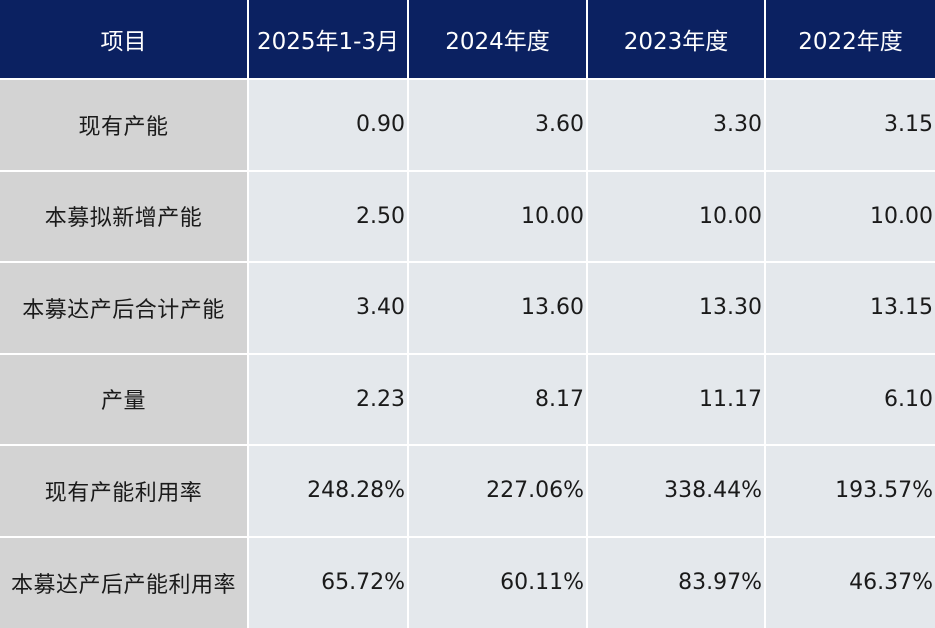  What do you see at coordinates (849, 125) in the screenshot?
I see `table-cell: 3.15` at bounding box center [849, 125].